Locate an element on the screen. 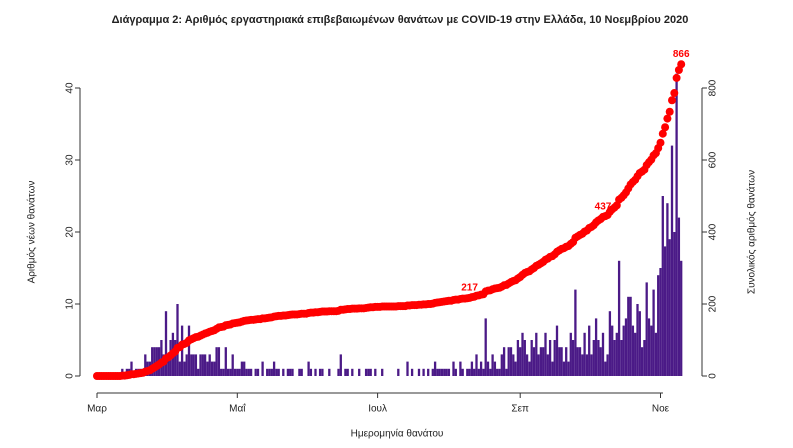  y2-tick-label: 400 is located at coordinates (713, 231).